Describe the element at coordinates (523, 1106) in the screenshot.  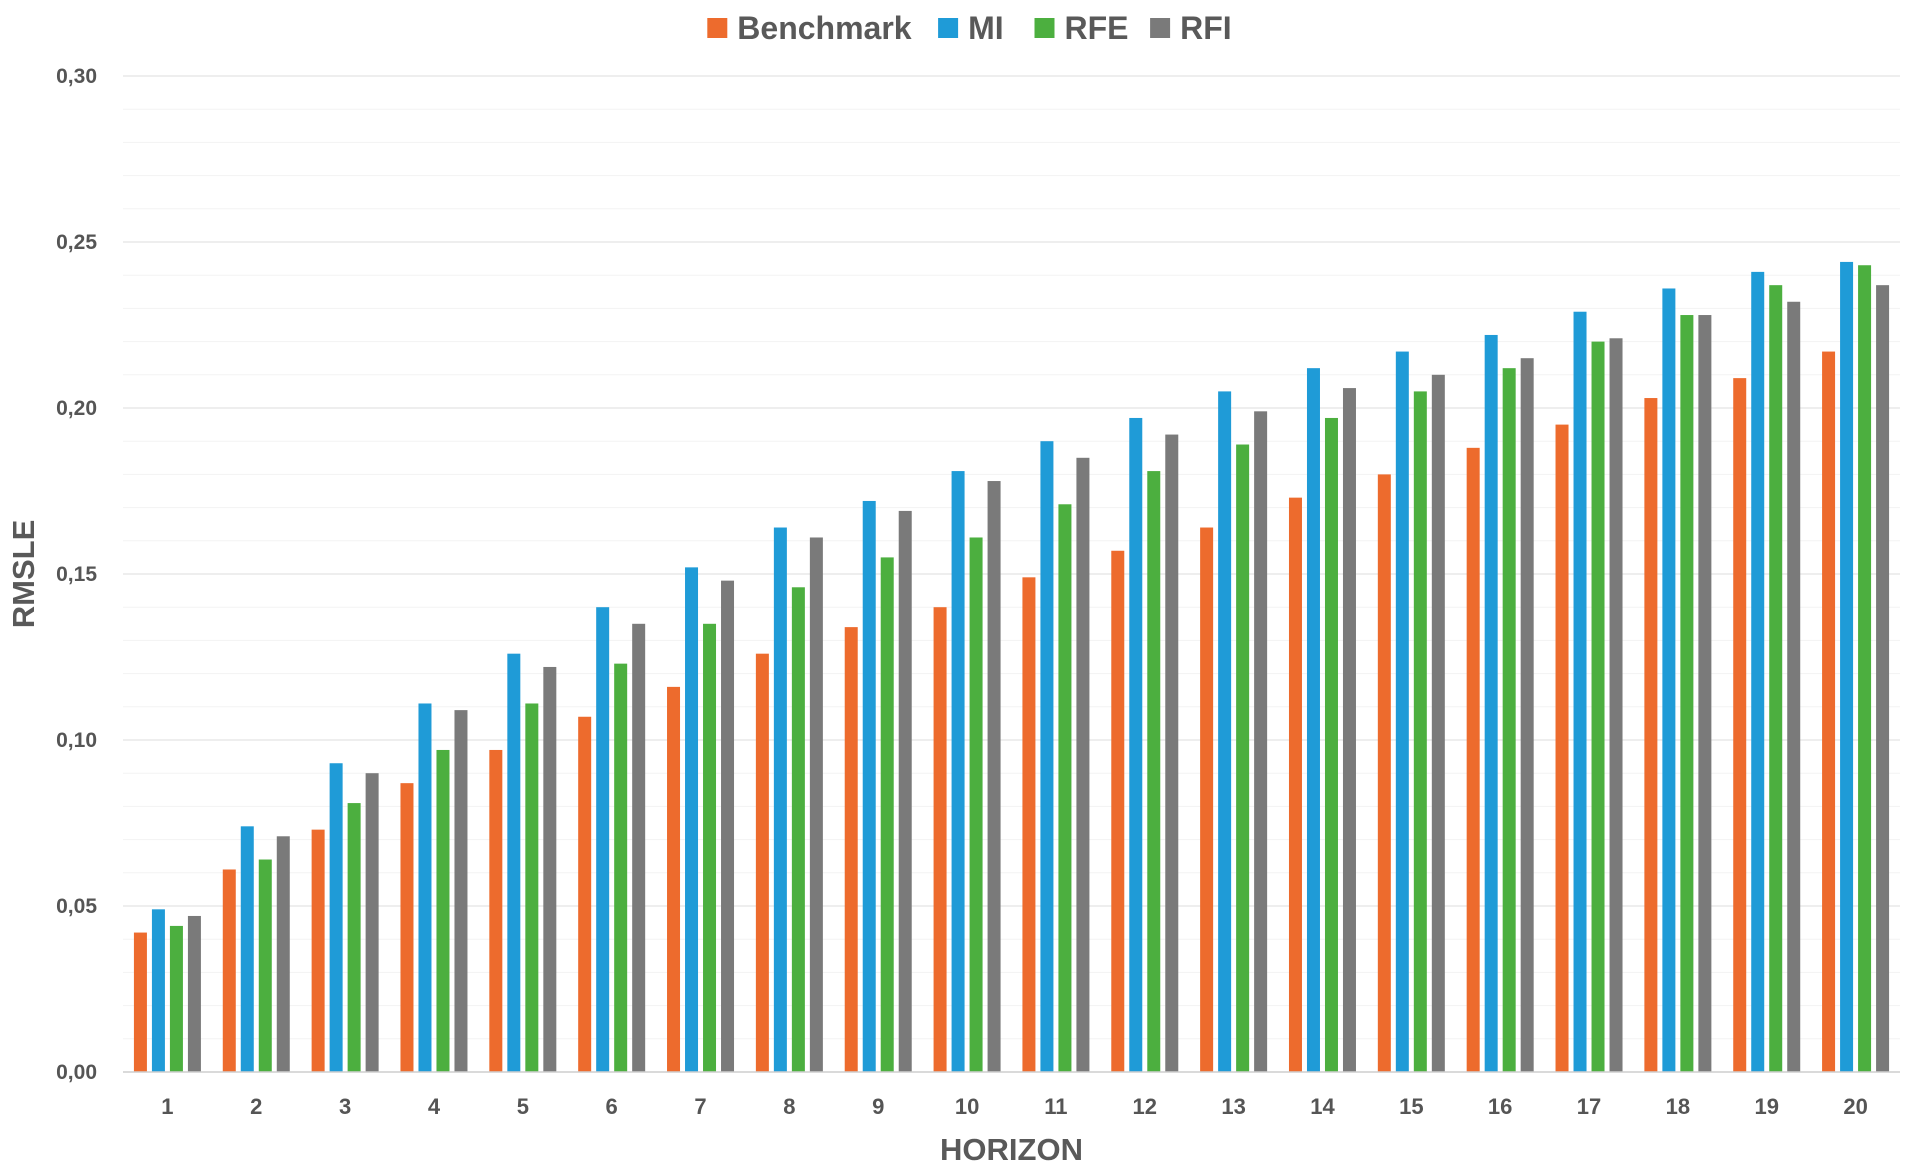
I see `x-tick-label: 5` at that location.